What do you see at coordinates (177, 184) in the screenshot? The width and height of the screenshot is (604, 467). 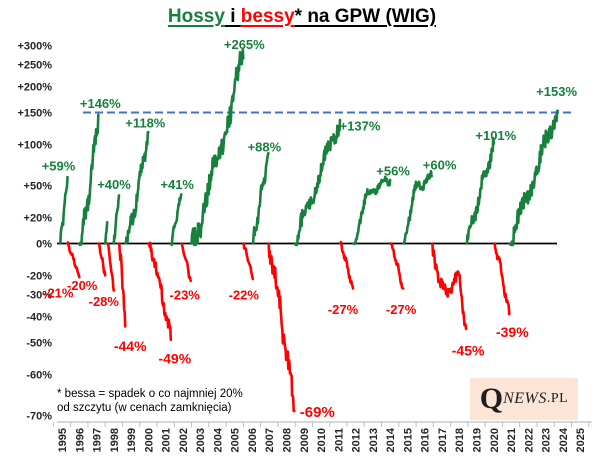 I see `series-value-label: +41%` at bounding box center [177, 184].